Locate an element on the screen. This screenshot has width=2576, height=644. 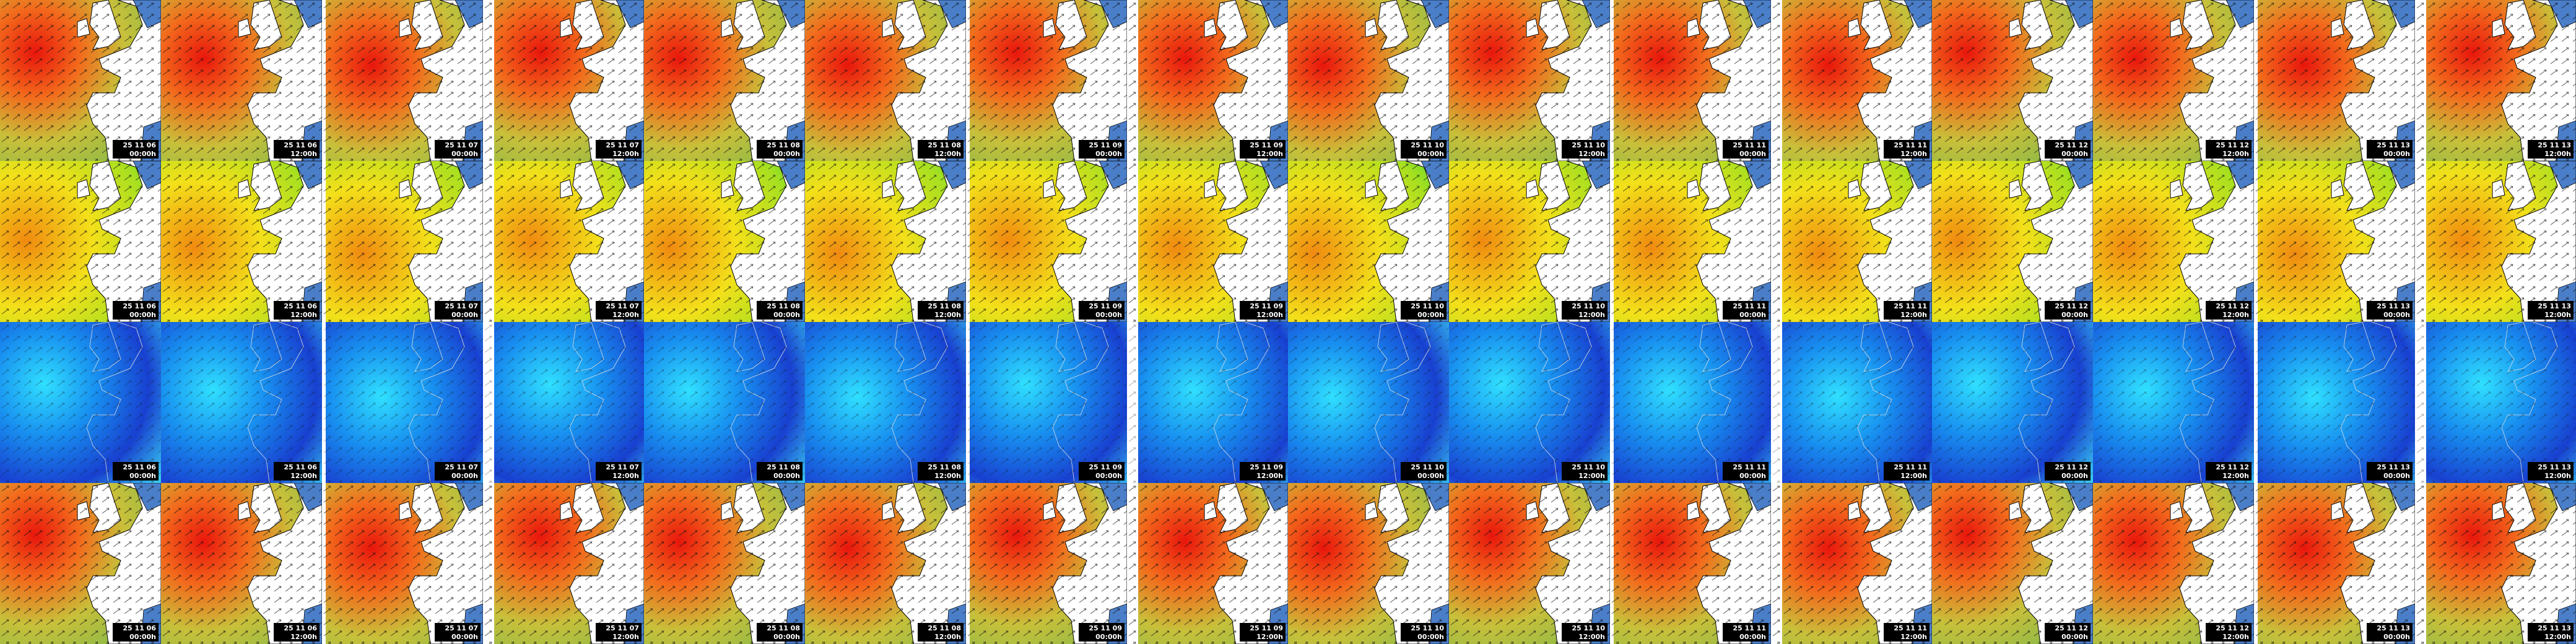
date-label: 25 11 08 is located at coordinates (783, 467).